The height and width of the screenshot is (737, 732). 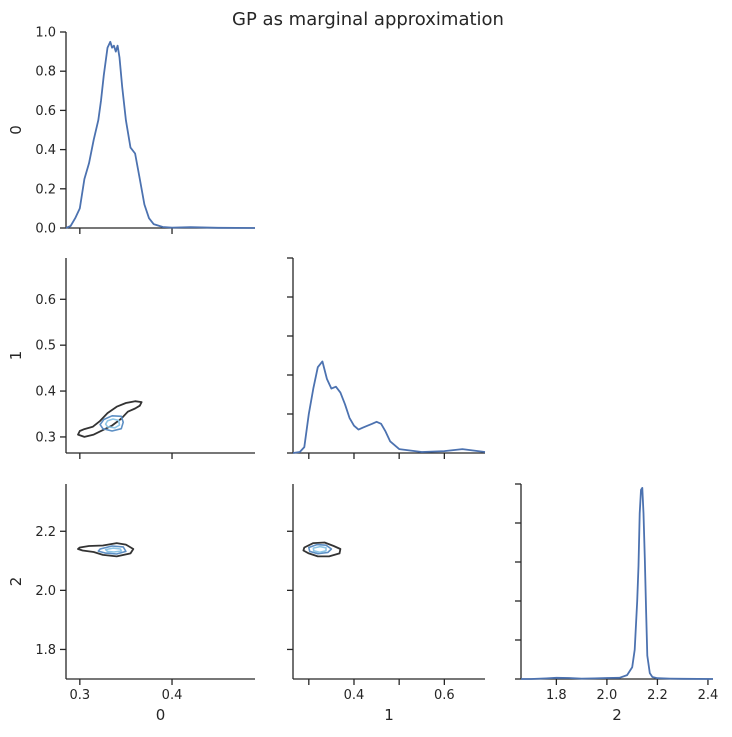 I want to click on panel-1-0: 0.3 0.4 0.5 0.6 1, so click(x=131, y=358).